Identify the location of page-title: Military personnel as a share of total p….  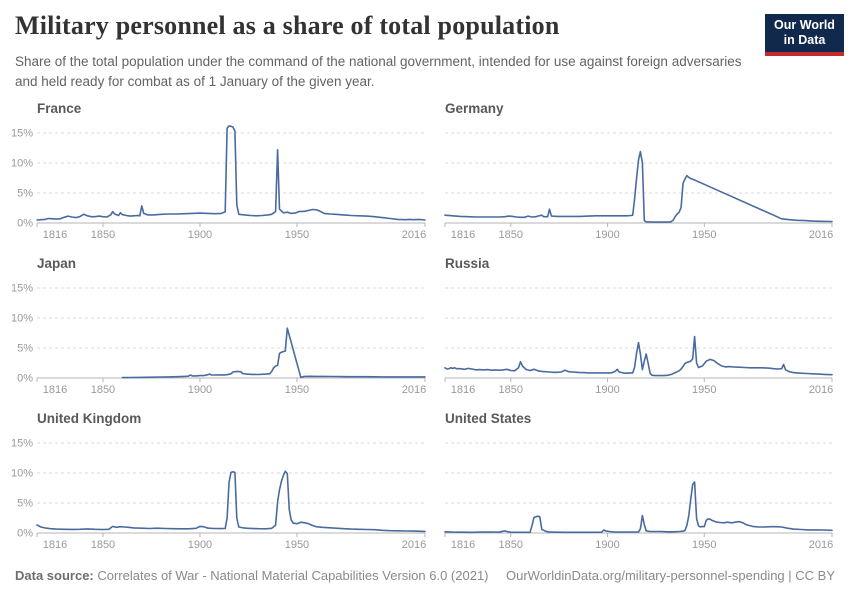
(287, 25).